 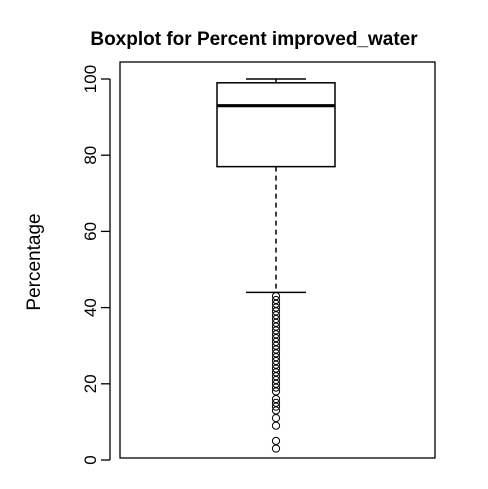 What do you see at coordinates (276, 186) in the screenshot?
I see `box` at bounding box center [276, 186].